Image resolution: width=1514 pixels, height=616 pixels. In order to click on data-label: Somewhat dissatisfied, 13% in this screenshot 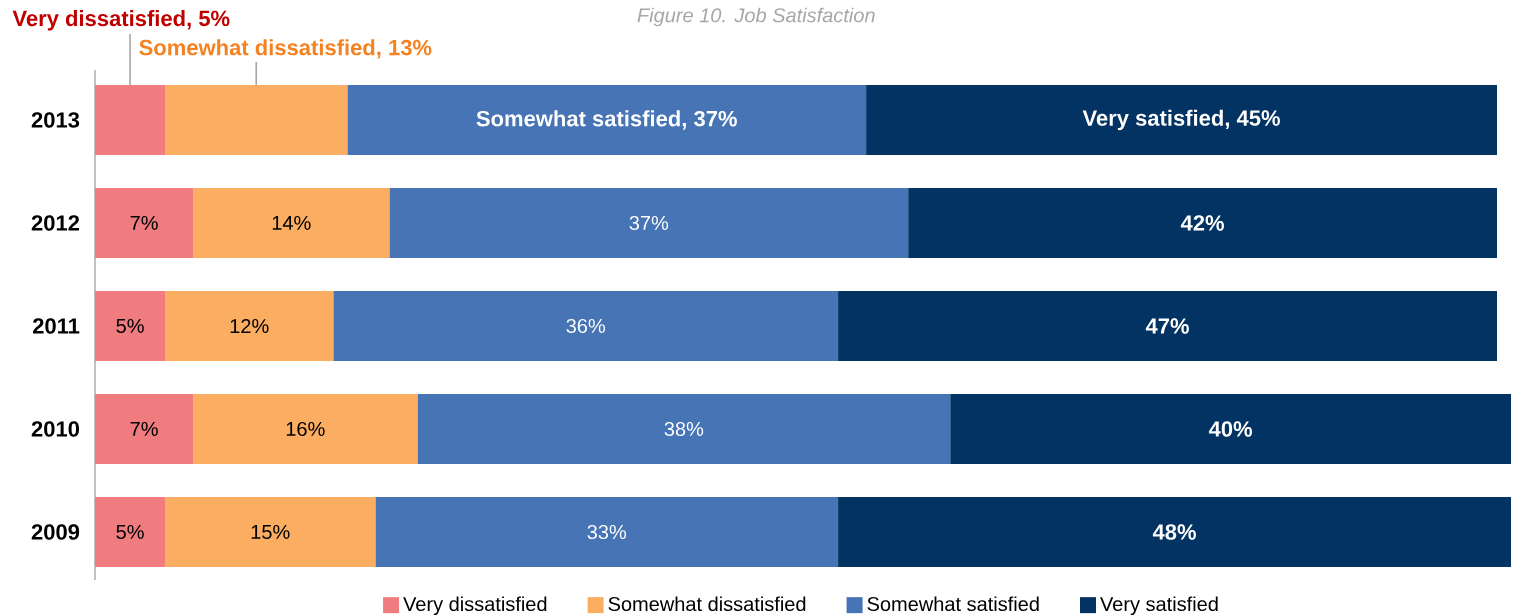, I will do `click(285, 49)`.